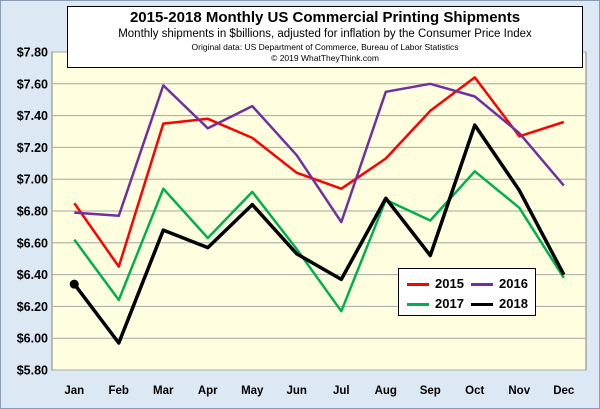 The image size is (600, 409). I want to click on legend-item-2016: 2016, so click(501, 284).